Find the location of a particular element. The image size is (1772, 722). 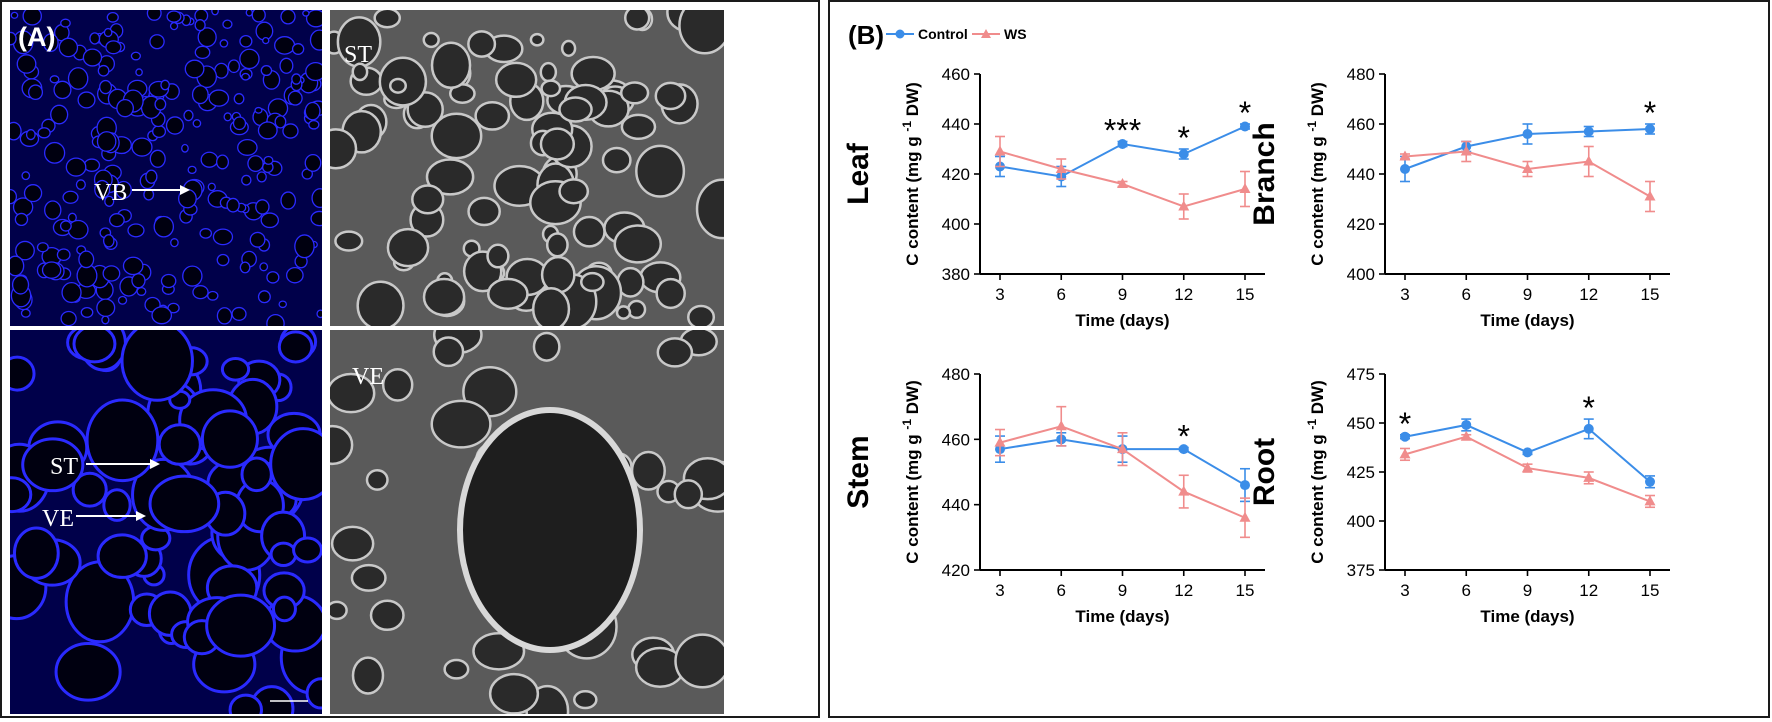

x-tick-label: 3 is located at coordinates (1404, 294).